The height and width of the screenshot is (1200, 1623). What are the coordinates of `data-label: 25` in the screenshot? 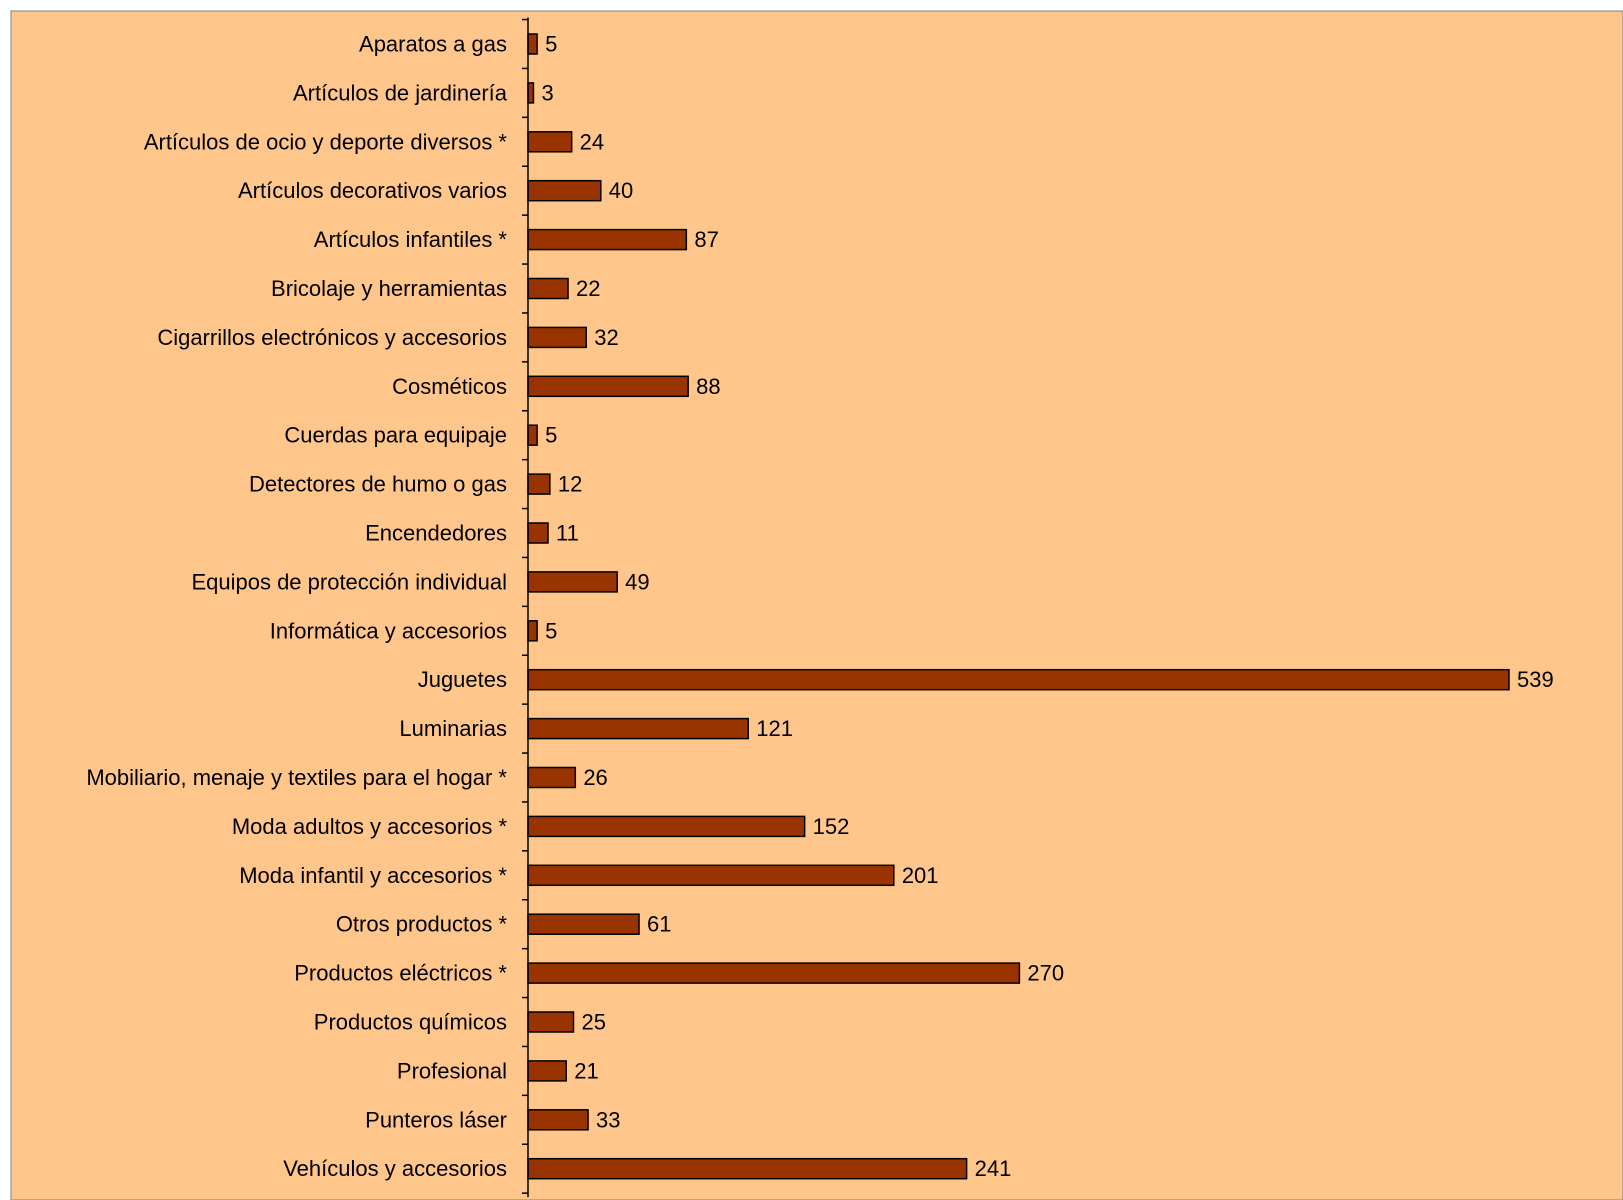 It's located at (594, 1022).